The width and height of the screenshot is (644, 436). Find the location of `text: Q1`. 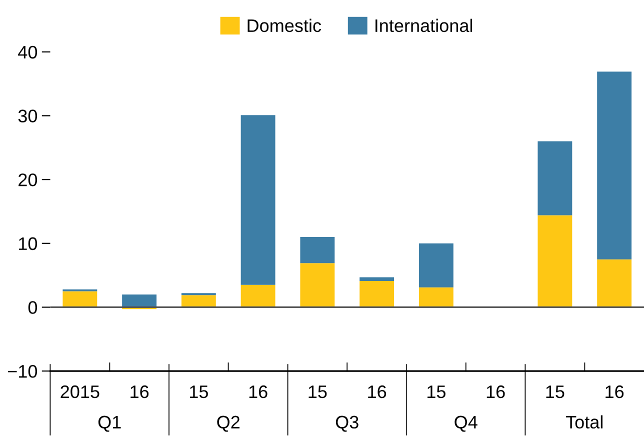

text: Q1 is located at coordinates (109, 424).